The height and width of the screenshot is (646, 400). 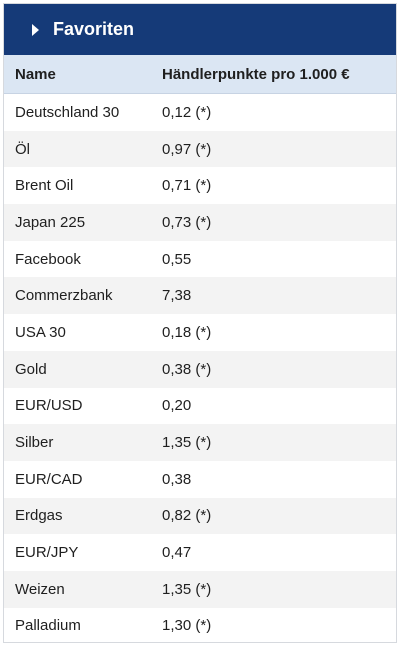 What do you see at coordinates (187, 626) in the screenshot?
I see `row-value: 1,30 (*)` at bounding box center [187, 626].